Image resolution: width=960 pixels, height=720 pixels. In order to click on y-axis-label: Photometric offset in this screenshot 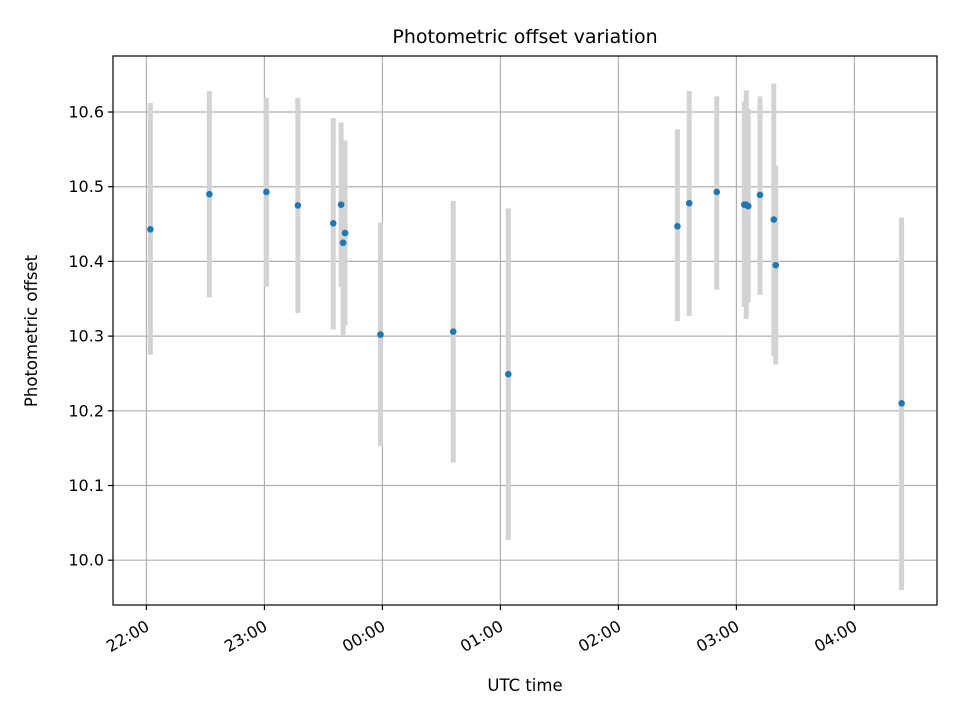, I will do `click(31, 330)`.